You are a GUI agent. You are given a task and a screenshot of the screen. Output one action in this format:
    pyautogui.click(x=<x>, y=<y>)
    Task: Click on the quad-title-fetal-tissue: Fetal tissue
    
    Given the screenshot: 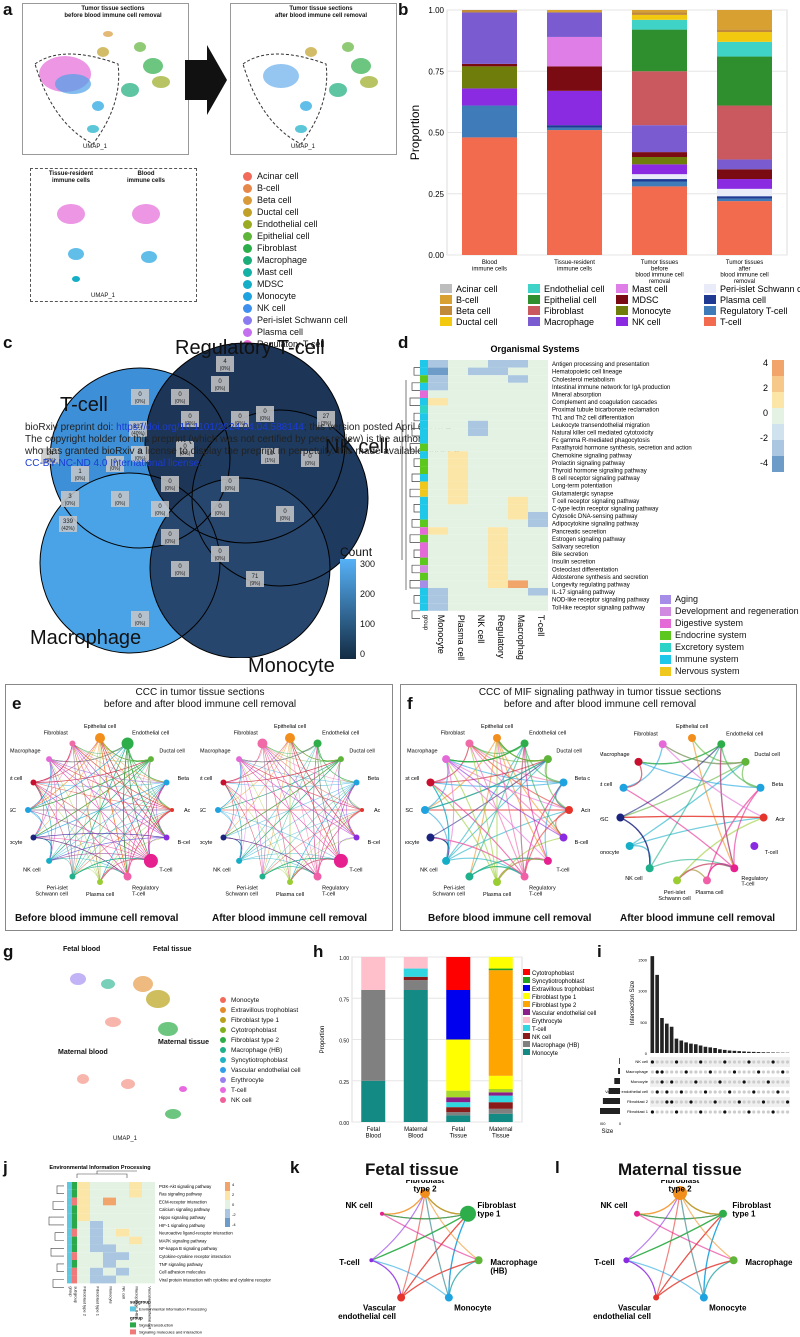 What is the action you would take?
    pyautogui.click(x=172, y=949)
    